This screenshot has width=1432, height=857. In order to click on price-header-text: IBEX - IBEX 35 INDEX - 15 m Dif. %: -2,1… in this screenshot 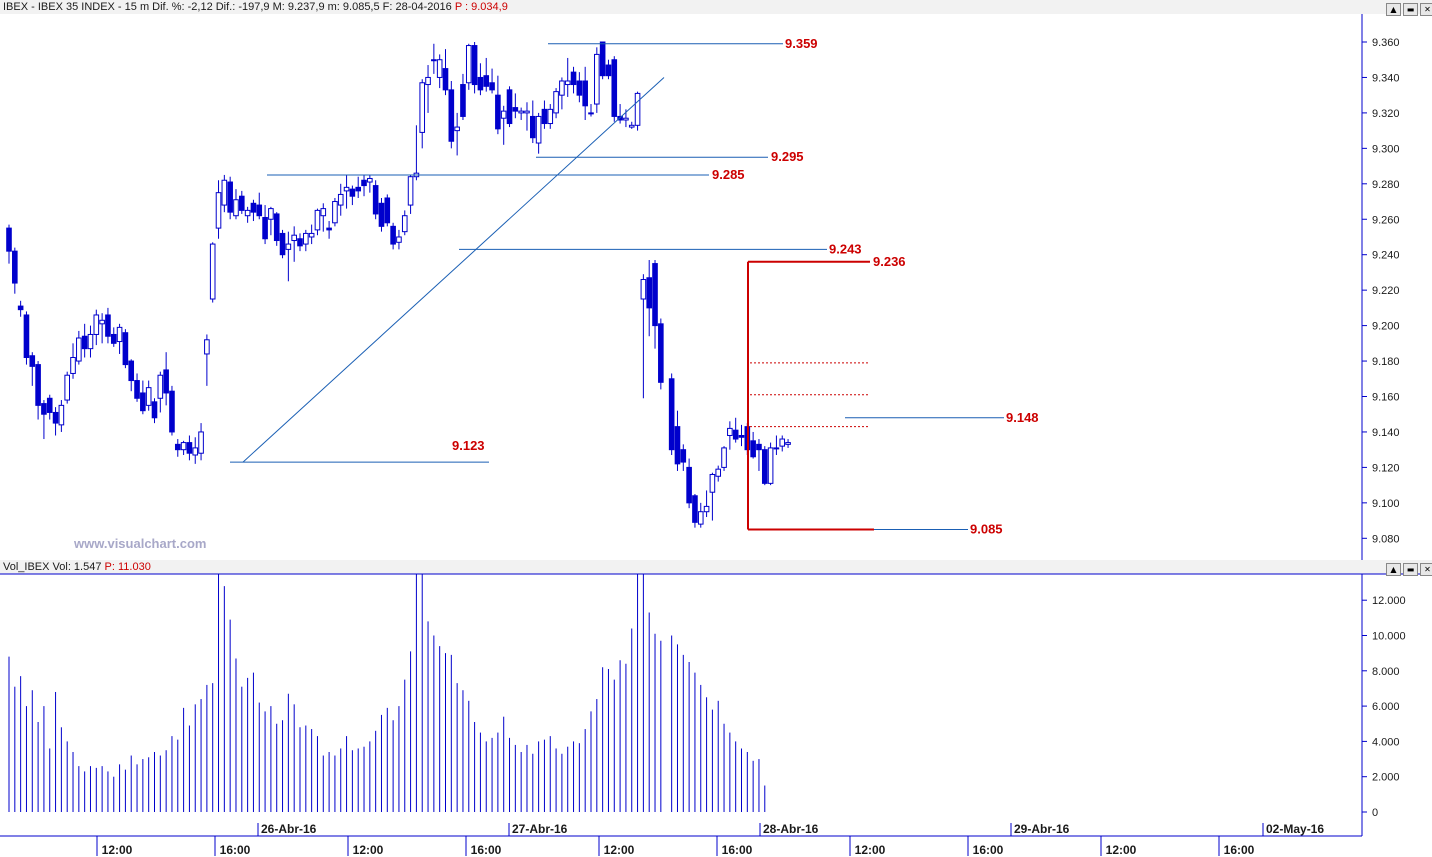, I will do `click(227, 7)`.